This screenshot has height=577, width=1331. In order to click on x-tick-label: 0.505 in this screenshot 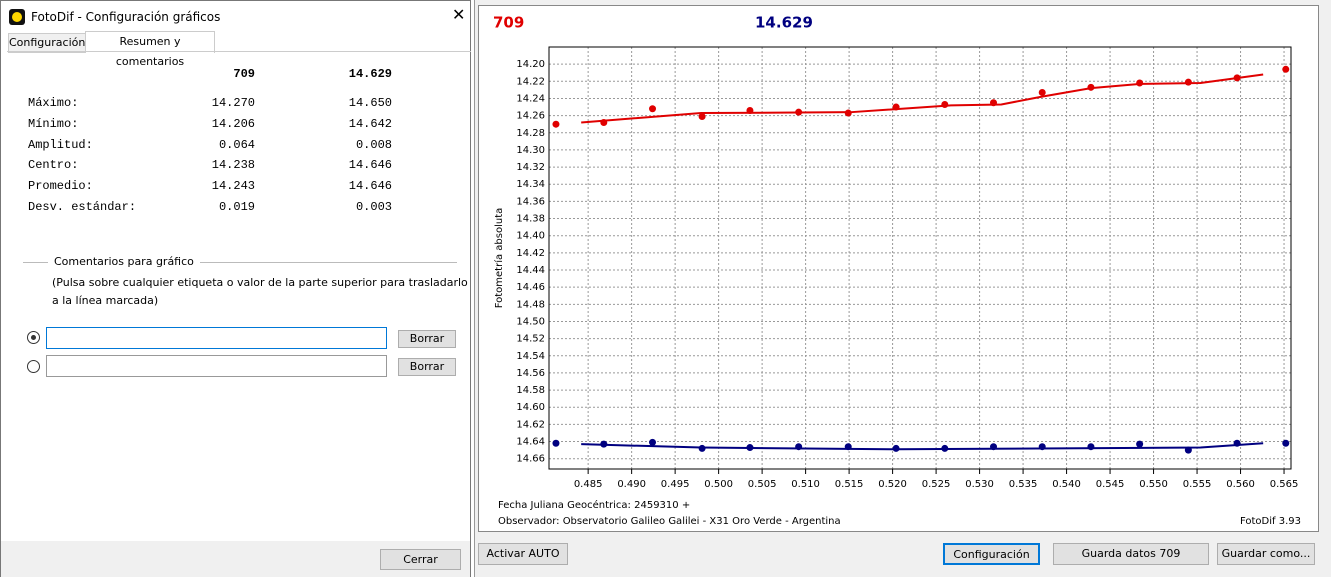, I will do `click(762, 484)`.